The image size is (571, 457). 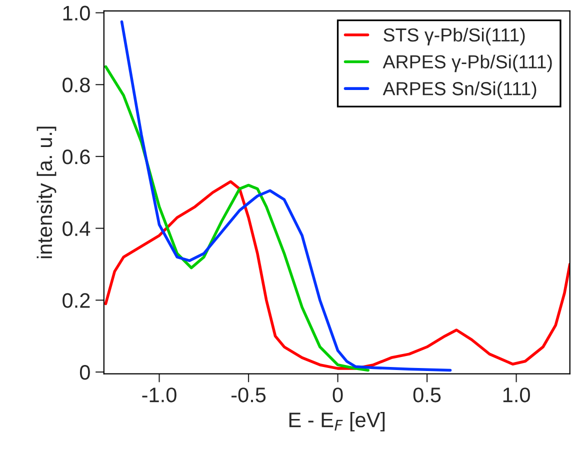 What do you see at coordinates (159, 395) in the screenshot?
I see `x-tick-label: -1.0` at bounding box center [159, 395].